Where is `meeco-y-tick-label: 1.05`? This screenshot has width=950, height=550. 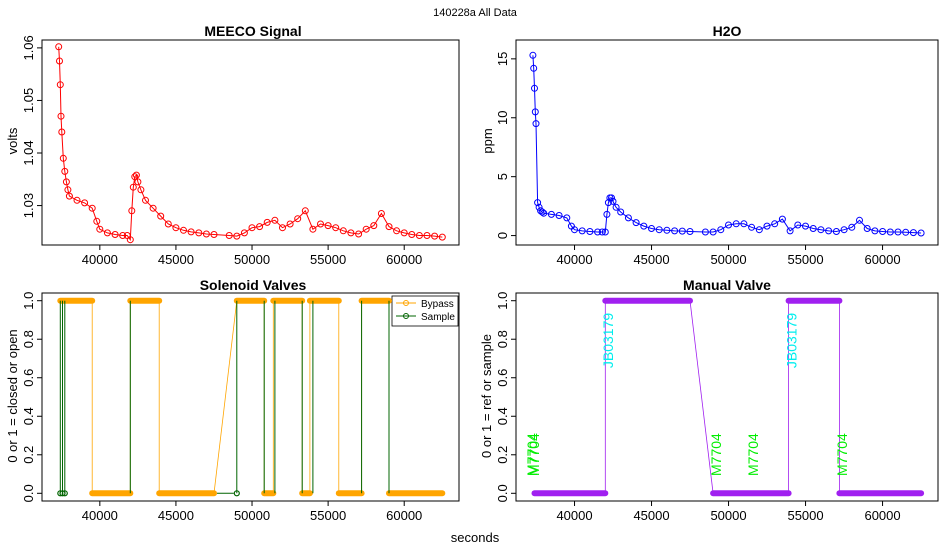
meeco-y-tick-label: 1.05 is located at coordinates (28, 100).